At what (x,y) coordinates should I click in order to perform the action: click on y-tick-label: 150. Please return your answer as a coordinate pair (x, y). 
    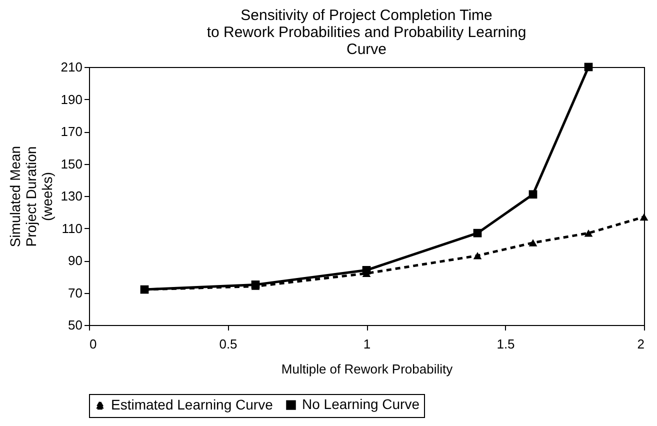
    Looking at the image, I should click on (71, 164).